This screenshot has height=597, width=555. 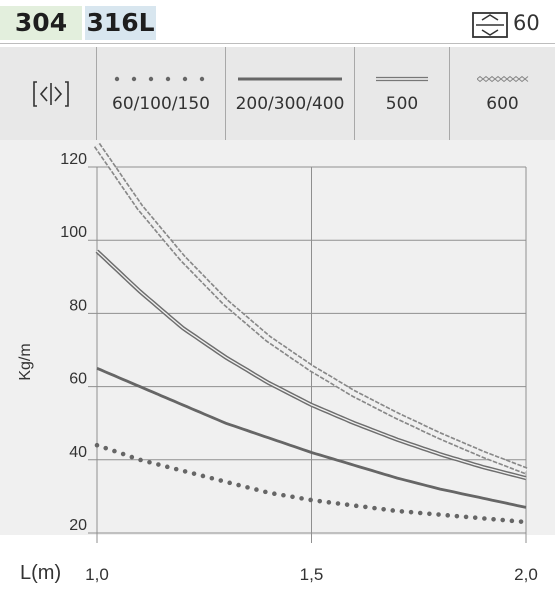 I want to click on legend-item-200-300-400: 200/300/400, so click(x=290, y=93).